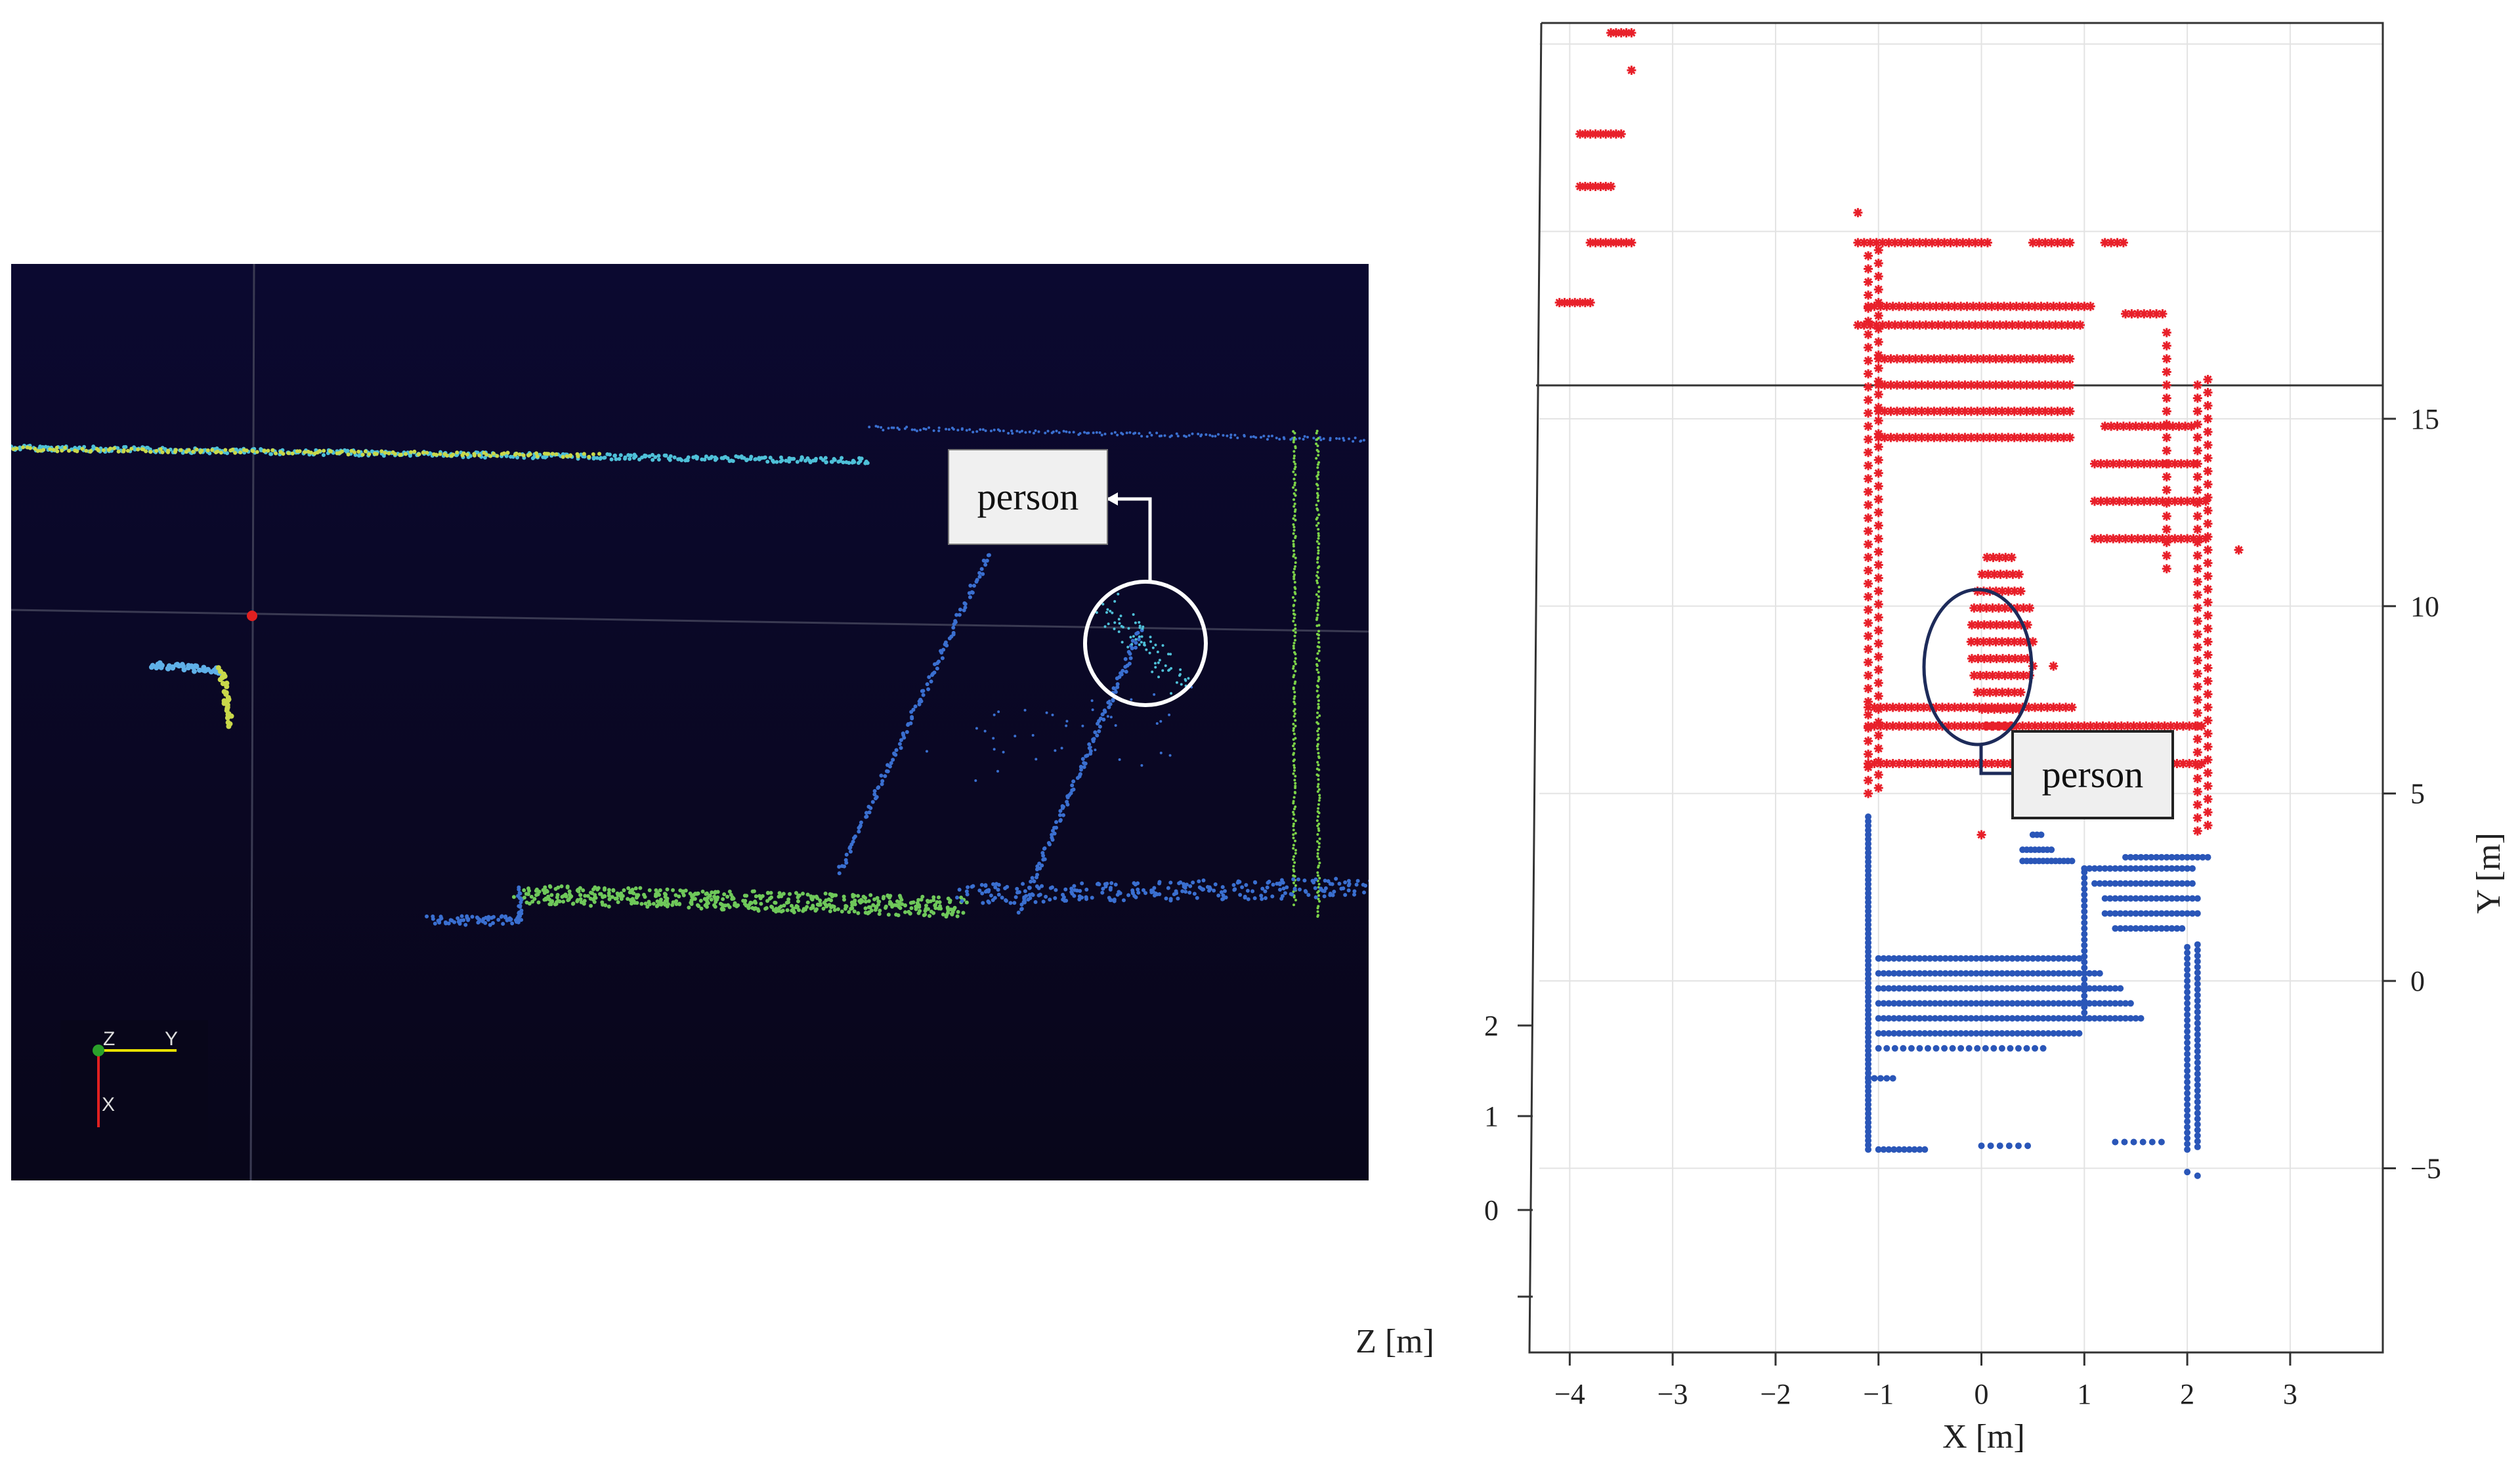 The width and height of the screenshot is (2520, 1468). Describe the element at coordinates (2092, 774) in the screenshot. I see `person-callout-right: person` at that location.